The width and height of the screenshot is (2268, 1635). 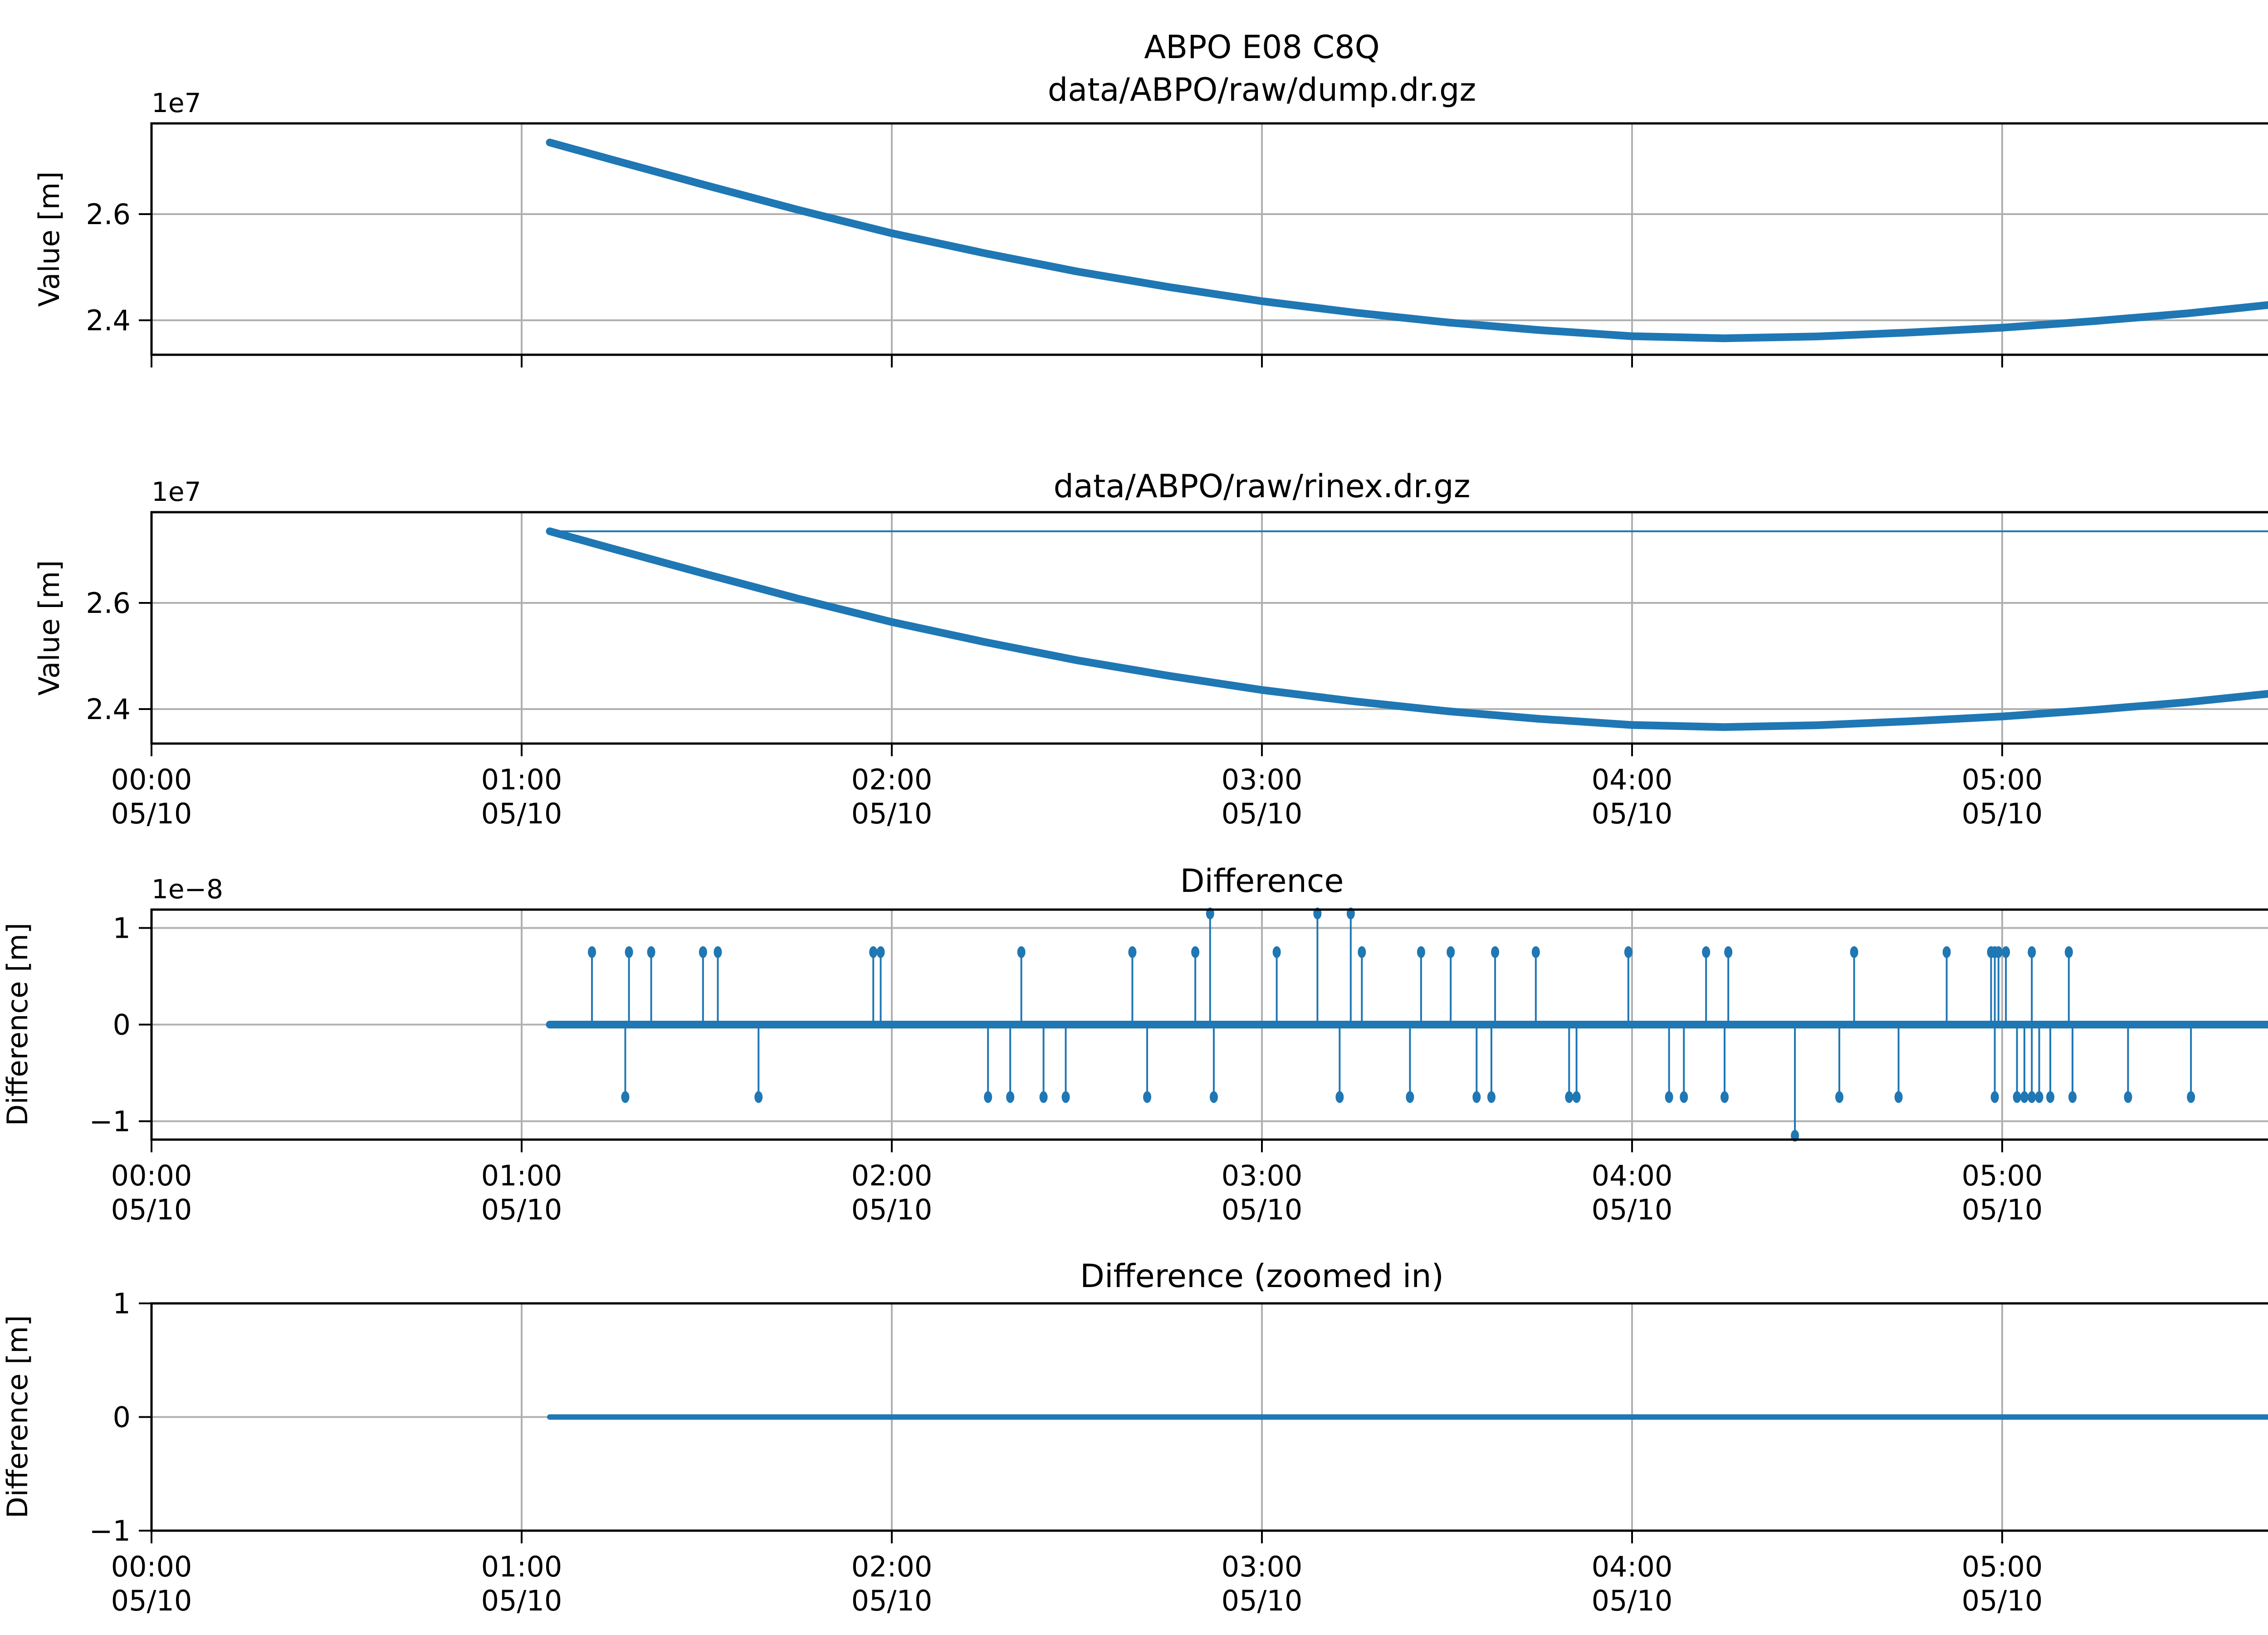 What do you see at coordinates (18, 1024) in the screenshot?
I see `plot3-y-axis-label: Difference [m]` at bounding box center [18, 1024].